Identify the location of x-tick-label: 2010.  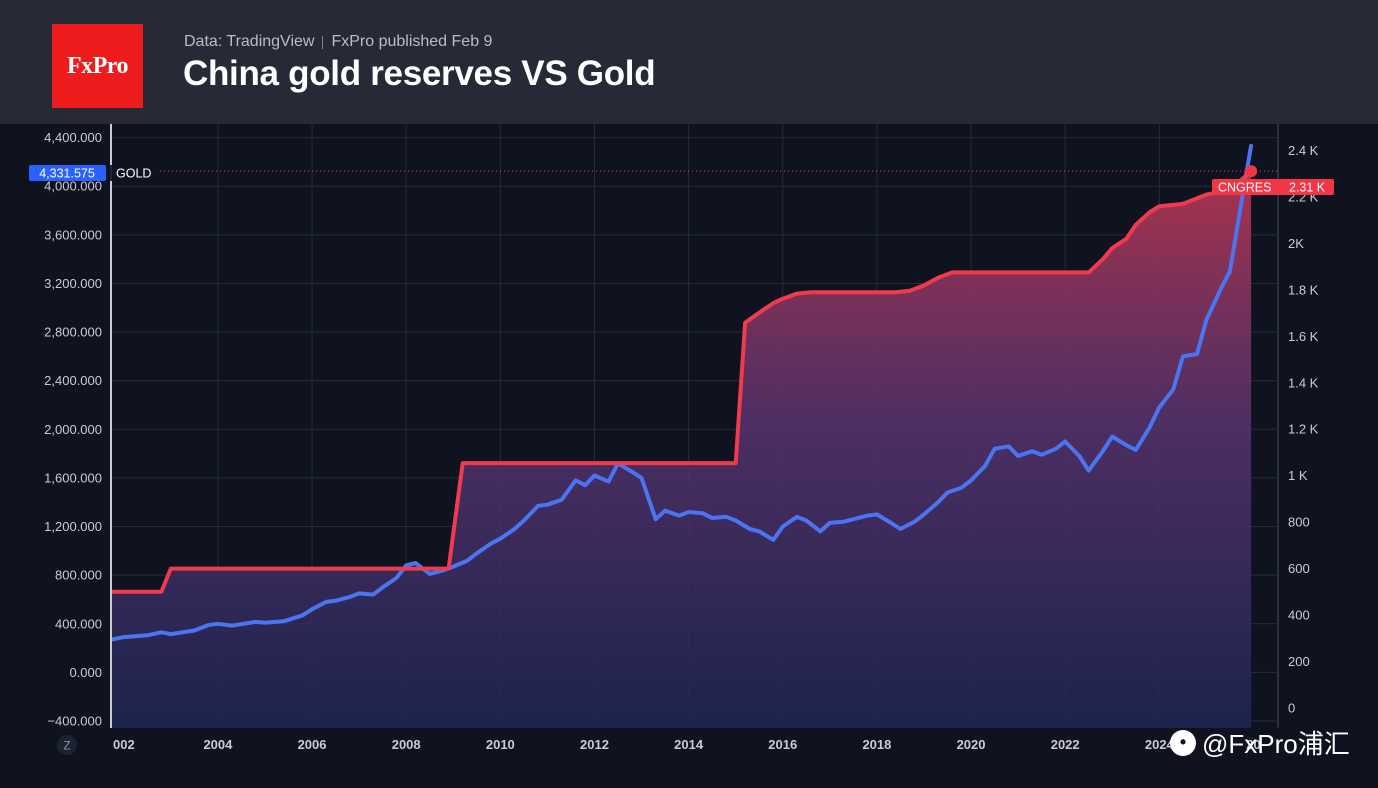
(500, 744).